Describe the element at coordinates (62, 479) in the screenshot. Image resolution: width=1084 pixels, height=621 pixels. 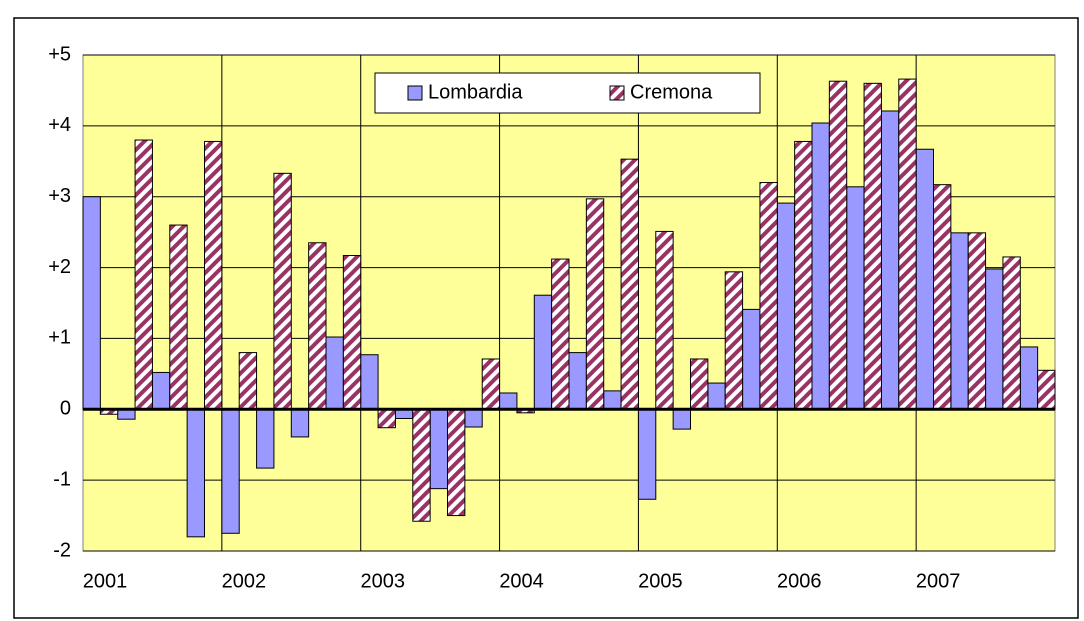
I see `y-tick-label: -1` at that location.